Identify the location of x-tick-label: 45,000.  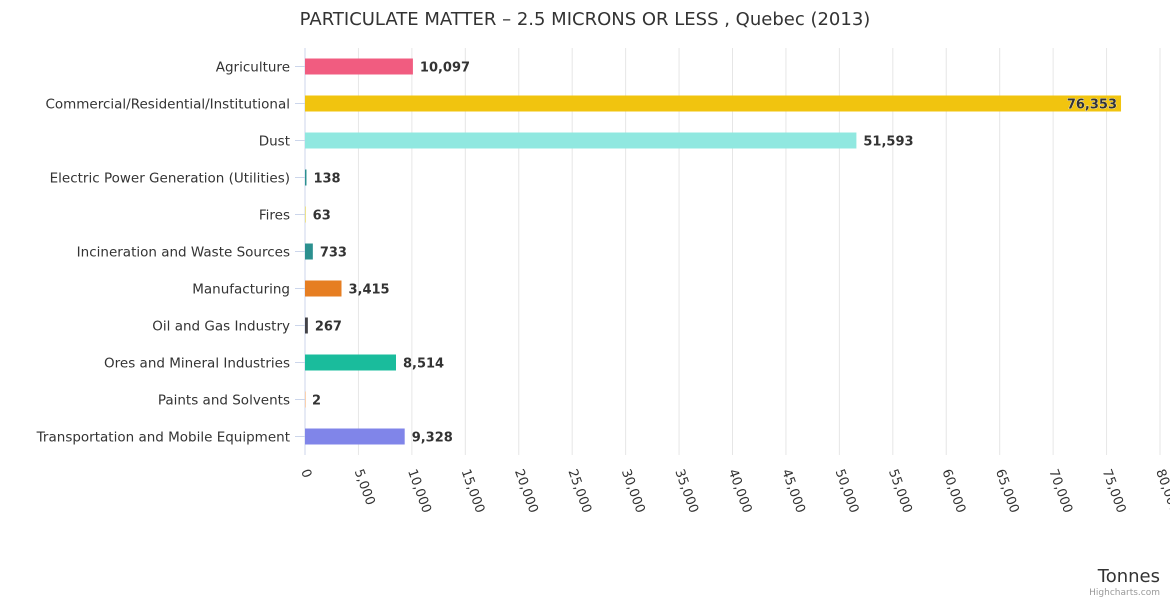
(793, 491).